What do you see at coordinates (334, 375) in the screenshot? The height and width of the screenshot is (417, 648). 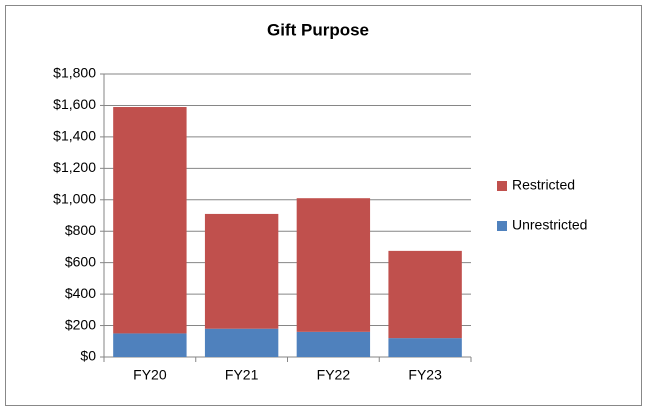 I see `x-tick-label: FY22` at bounding box center [334, 375].